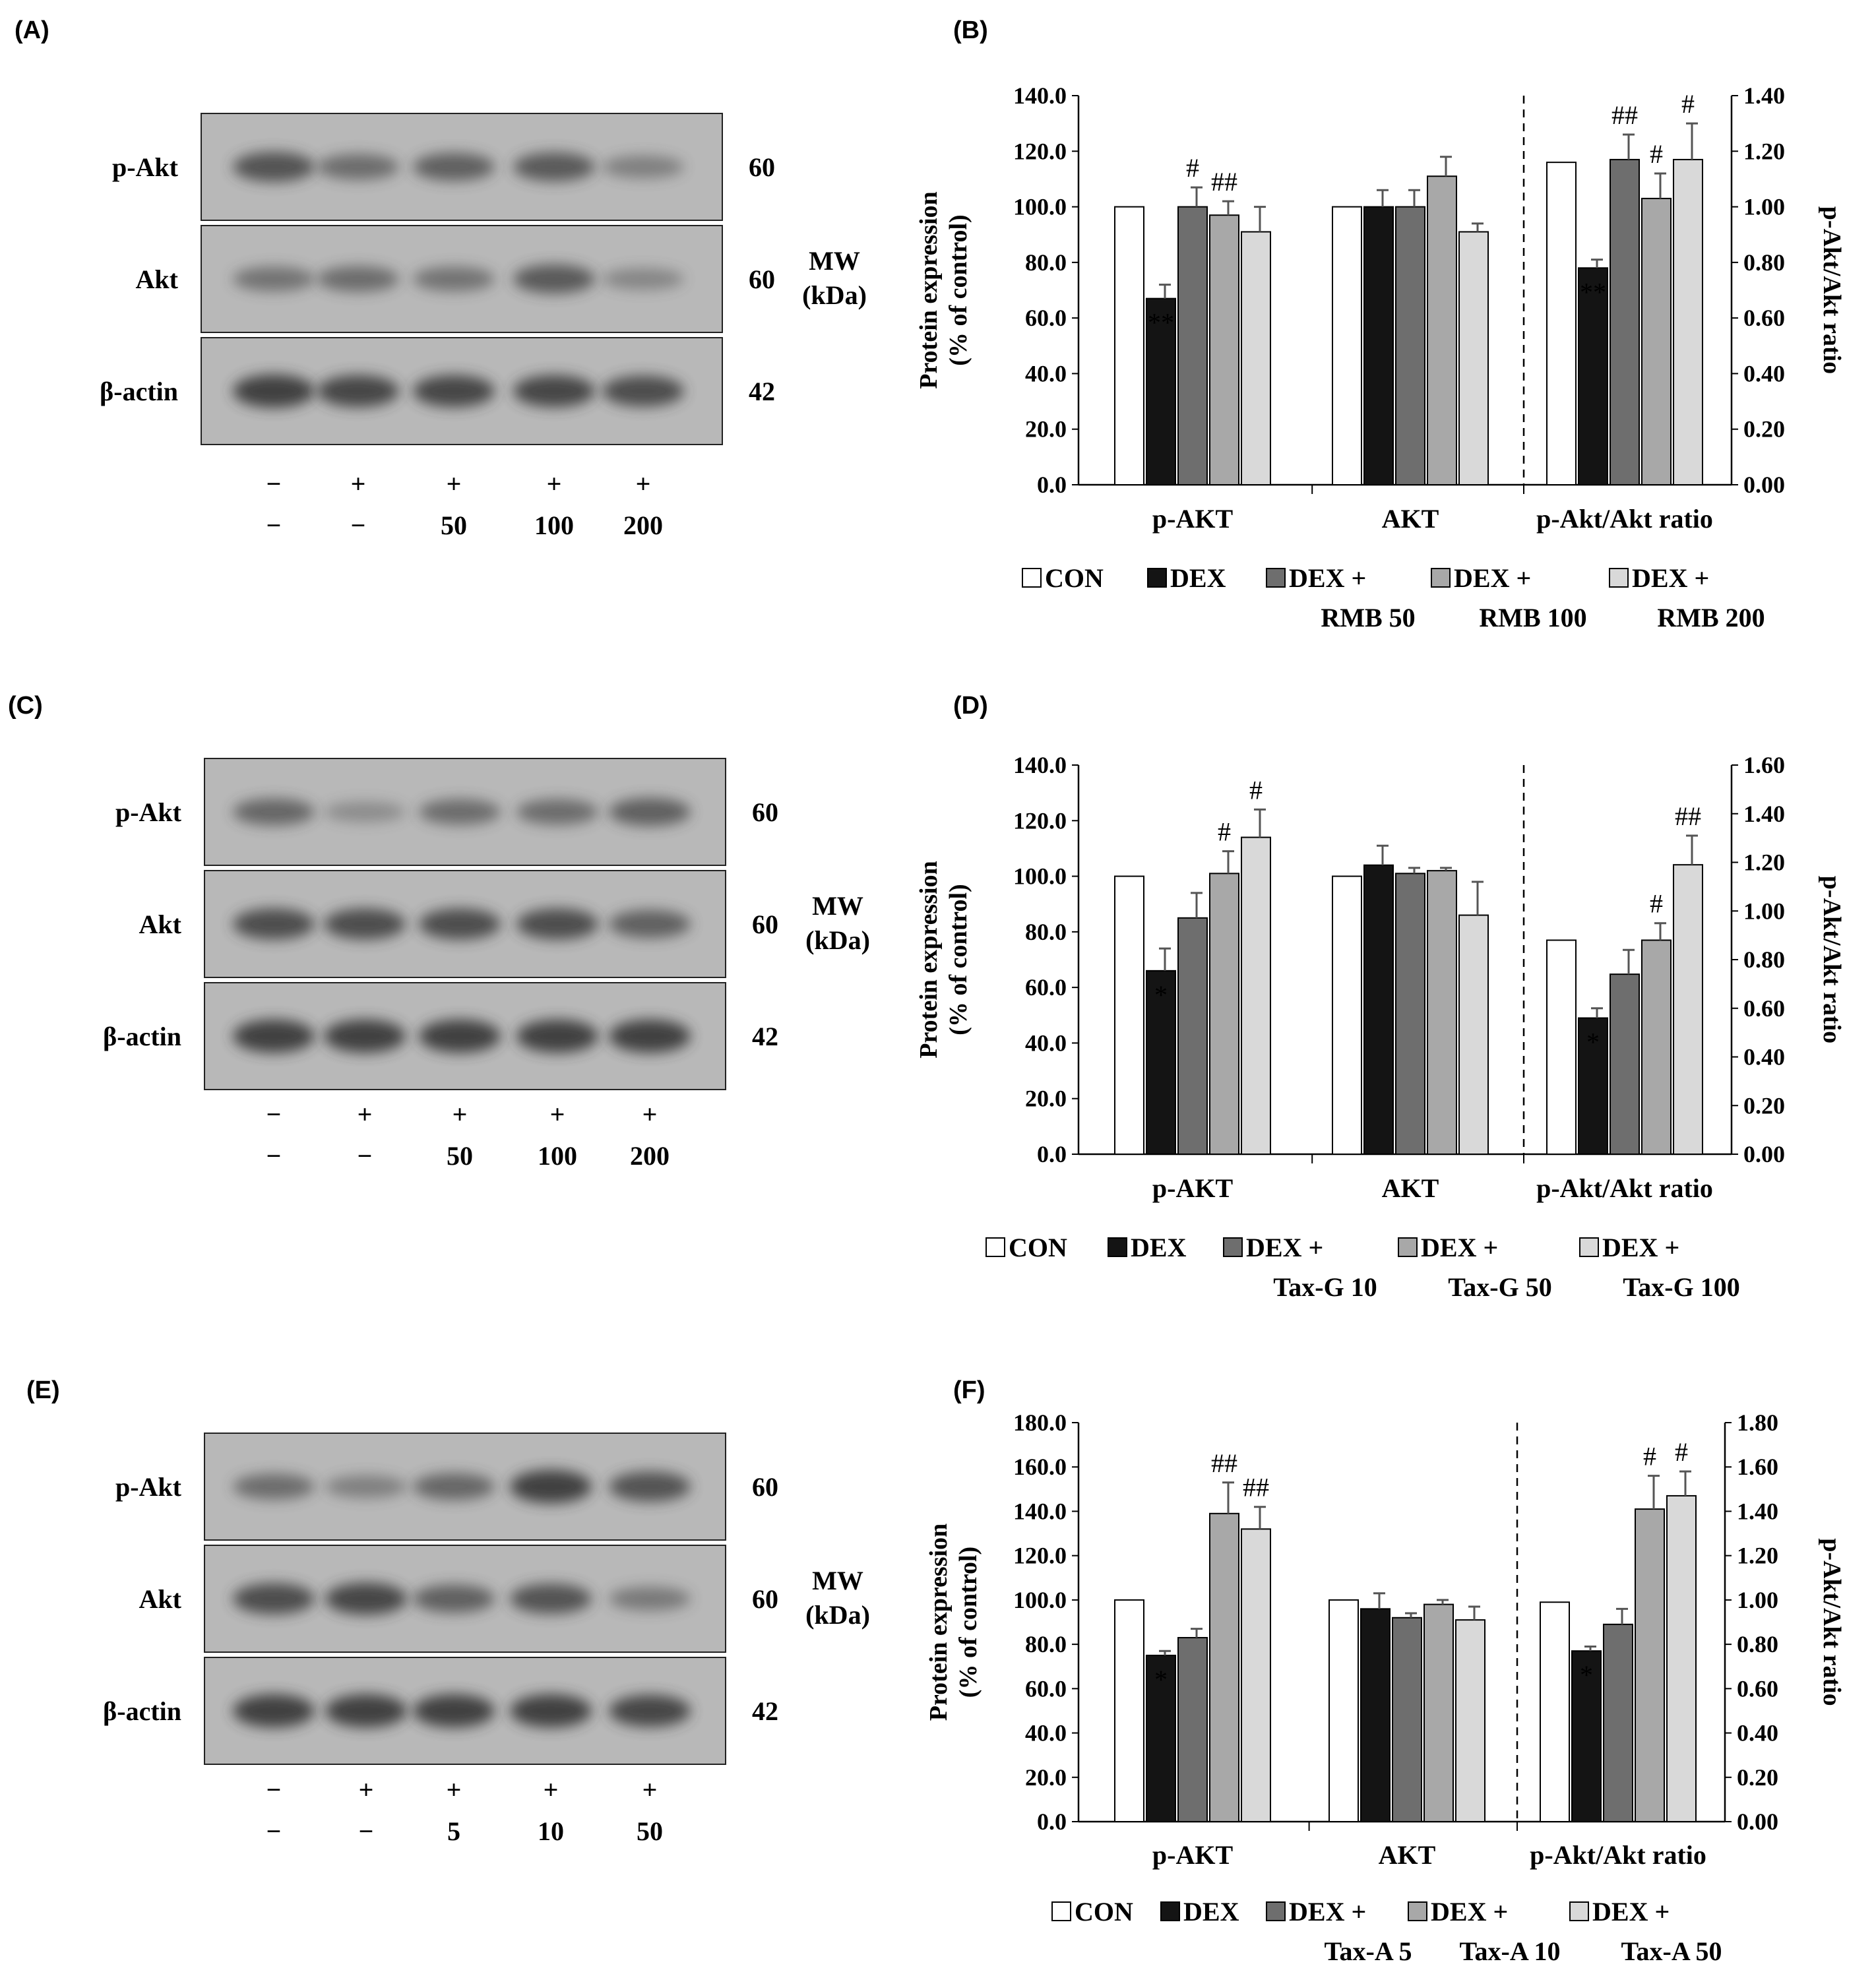 The height and width of the screenshot is (1974, 1876). Describe the element at coordinates (1104, 1912) in the screenshot. I see `legend-label: CON` at that location.